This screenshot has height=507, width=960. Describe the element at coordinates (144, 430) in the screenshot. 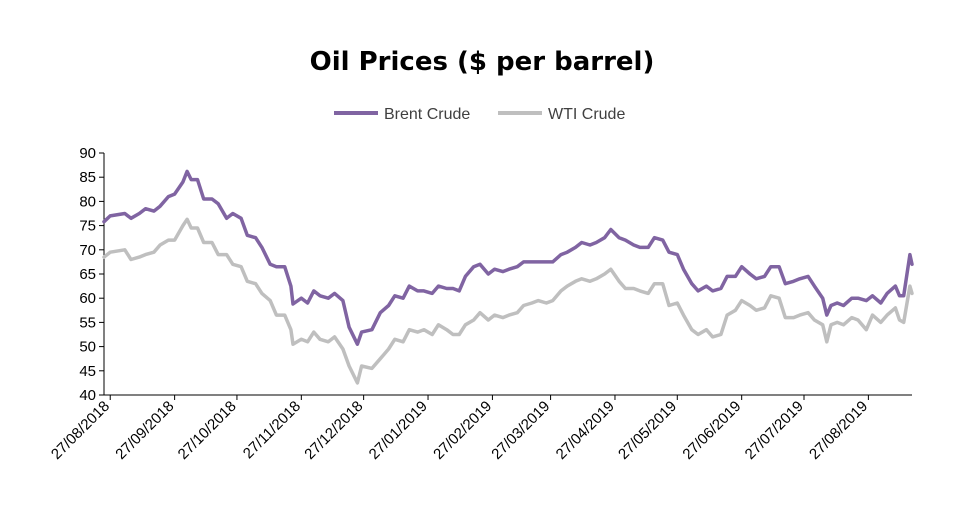

I see `x-tick-label: 27/09/2018` at that location.